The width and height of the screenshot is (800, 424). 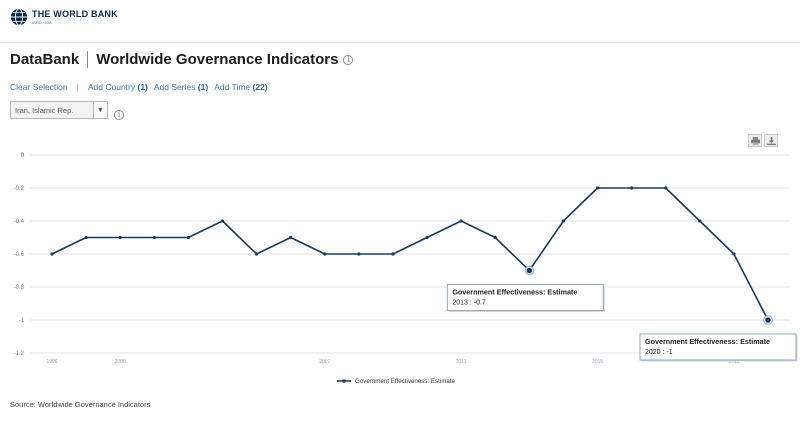 What do you see at coordinates (19, 288) in the screenshot?
I see `y-tick-label: -0.8` at bounding box center [19, 288].